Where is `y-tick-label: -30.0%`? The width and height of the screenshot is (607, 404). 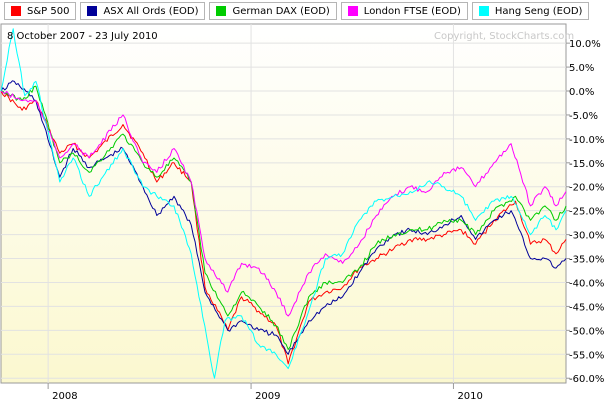 y-tick-label: -30.0% is located at coordinates (586, 236).